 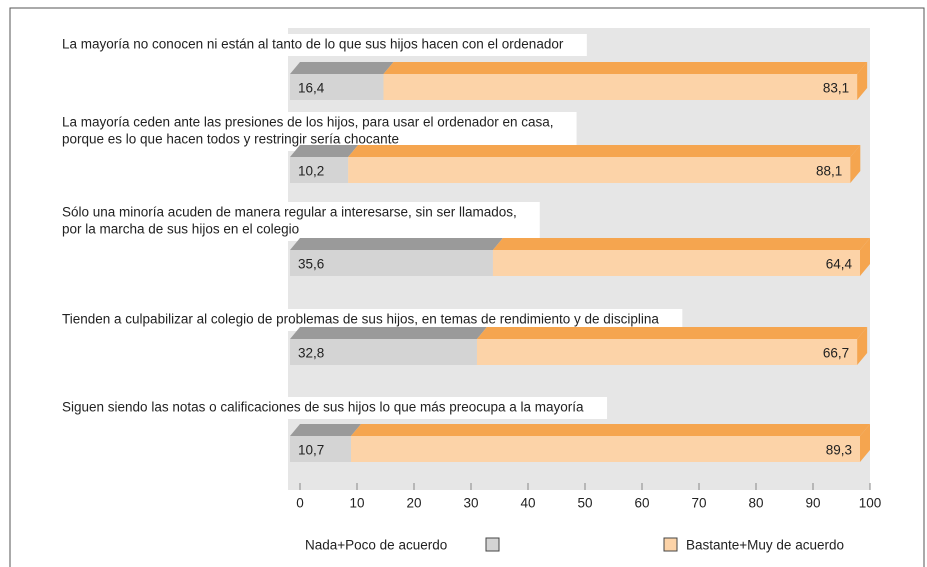 What do you see at coordinates (829, 171) in the screenshot?
I see `value-label: 88,1` at bounding box center [829, 171].